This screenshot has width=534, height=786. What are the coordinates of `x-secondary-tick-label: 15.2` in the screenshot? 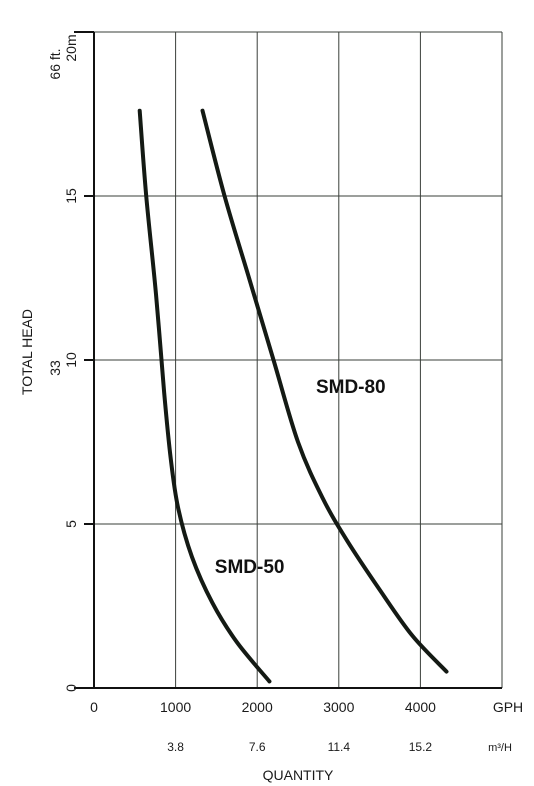 It's located at (421, 747).